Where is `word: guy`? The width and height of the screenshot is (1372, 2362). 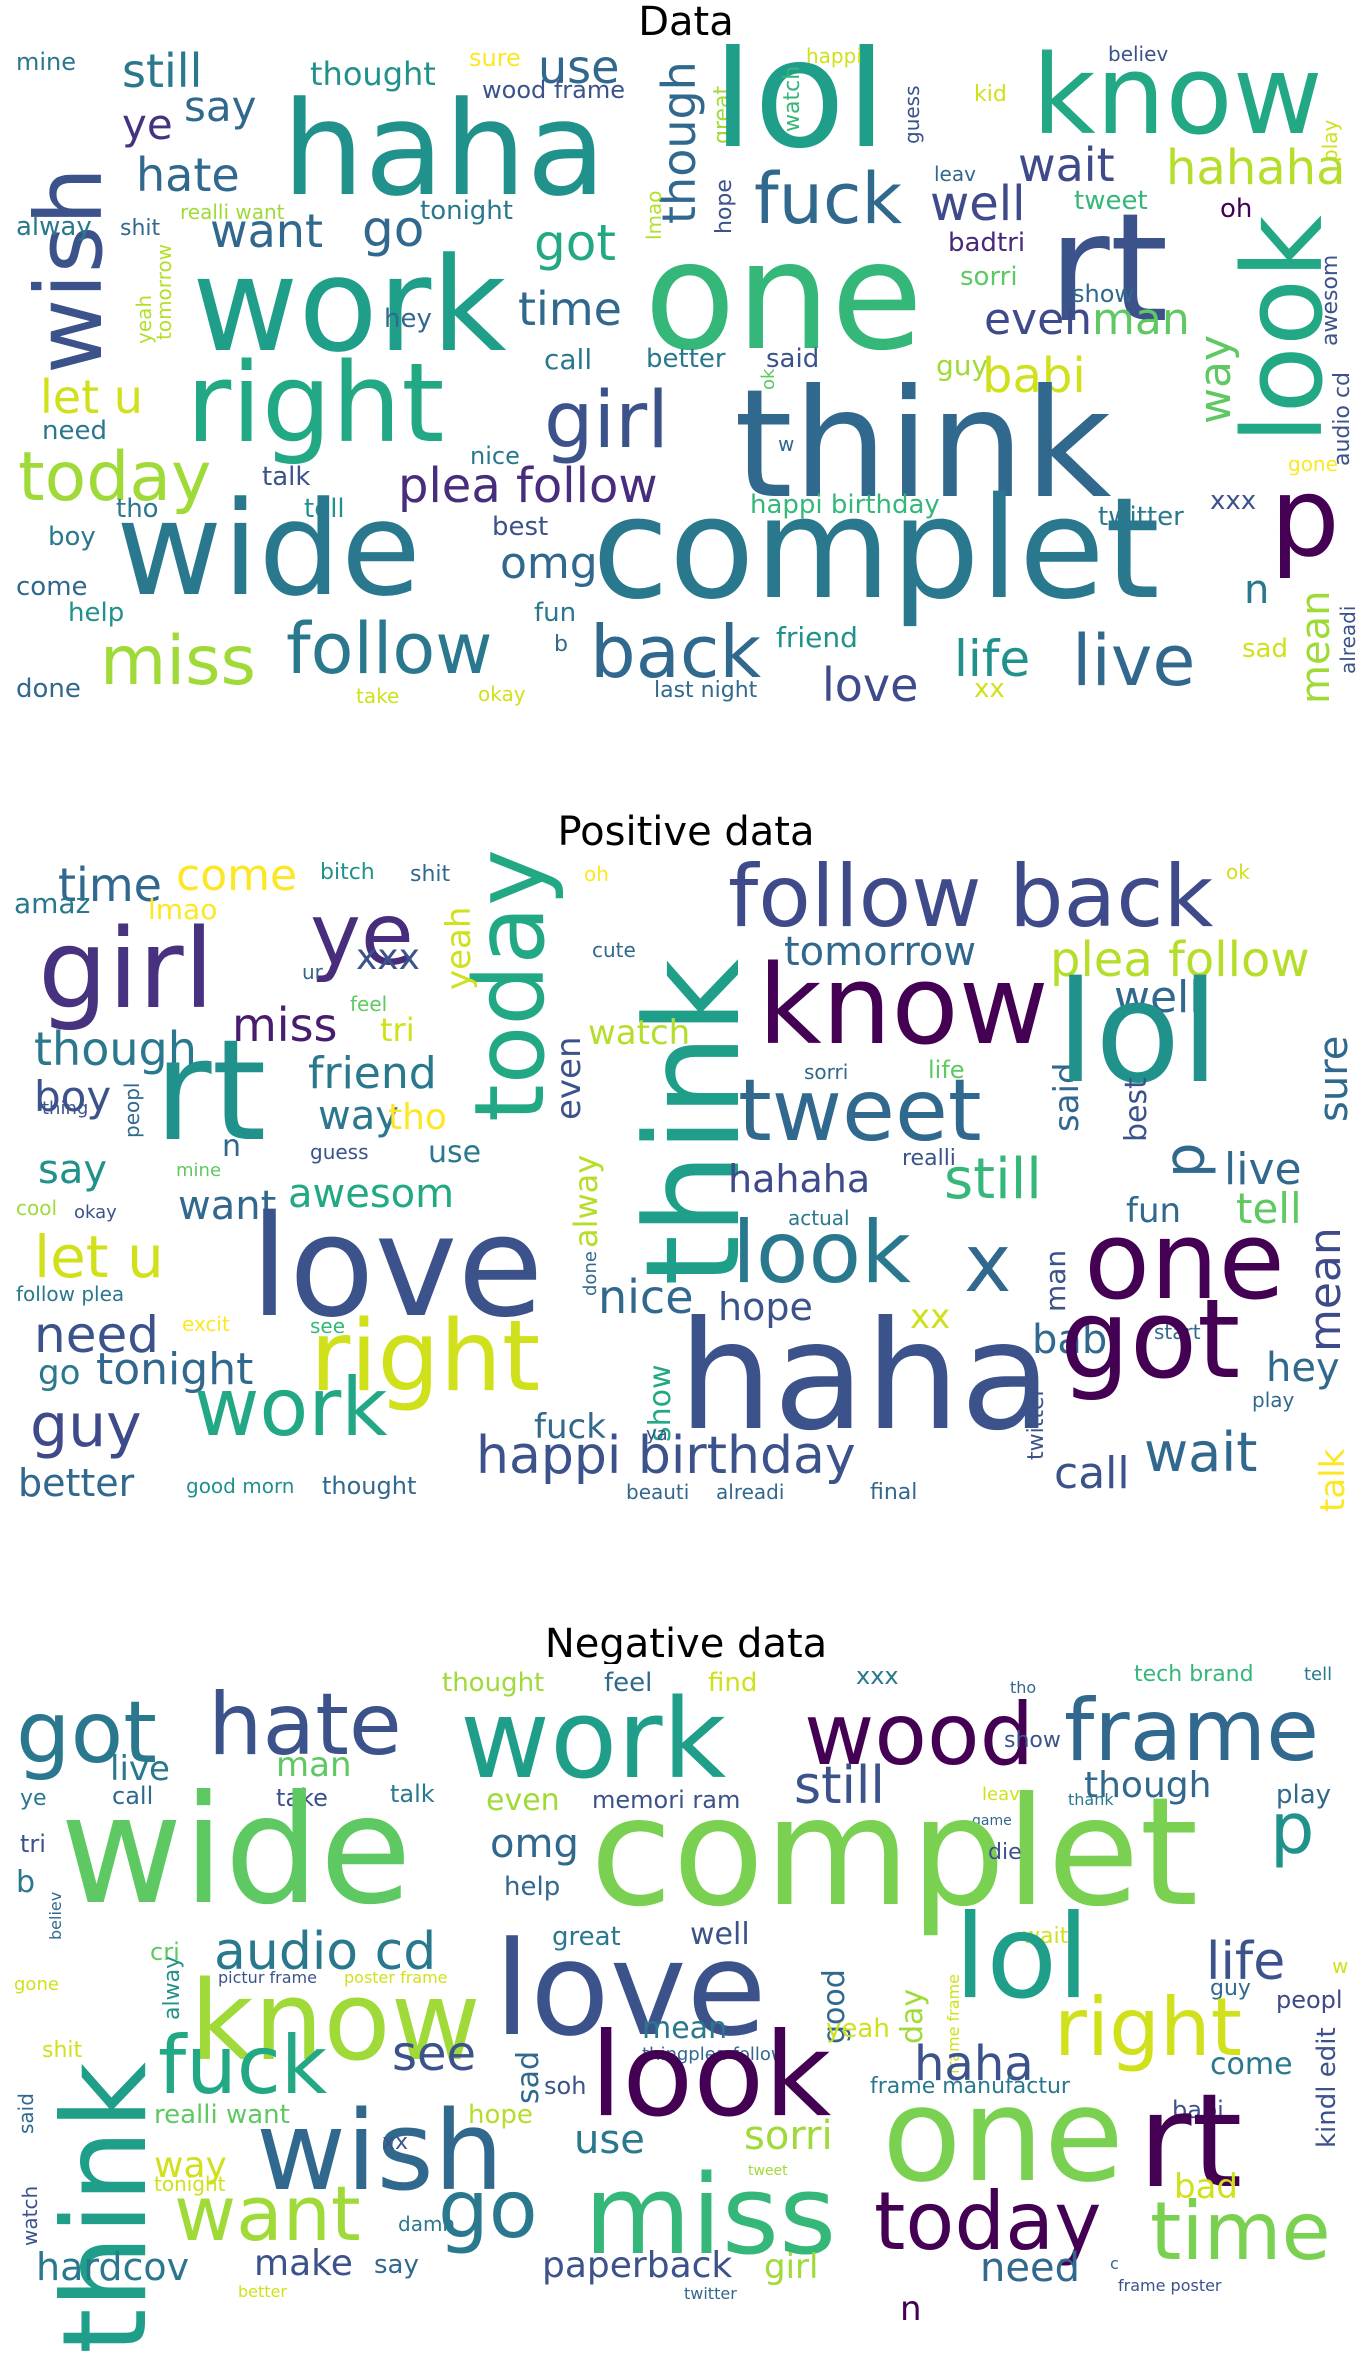
word: guy is located at coordinates (962, 365).